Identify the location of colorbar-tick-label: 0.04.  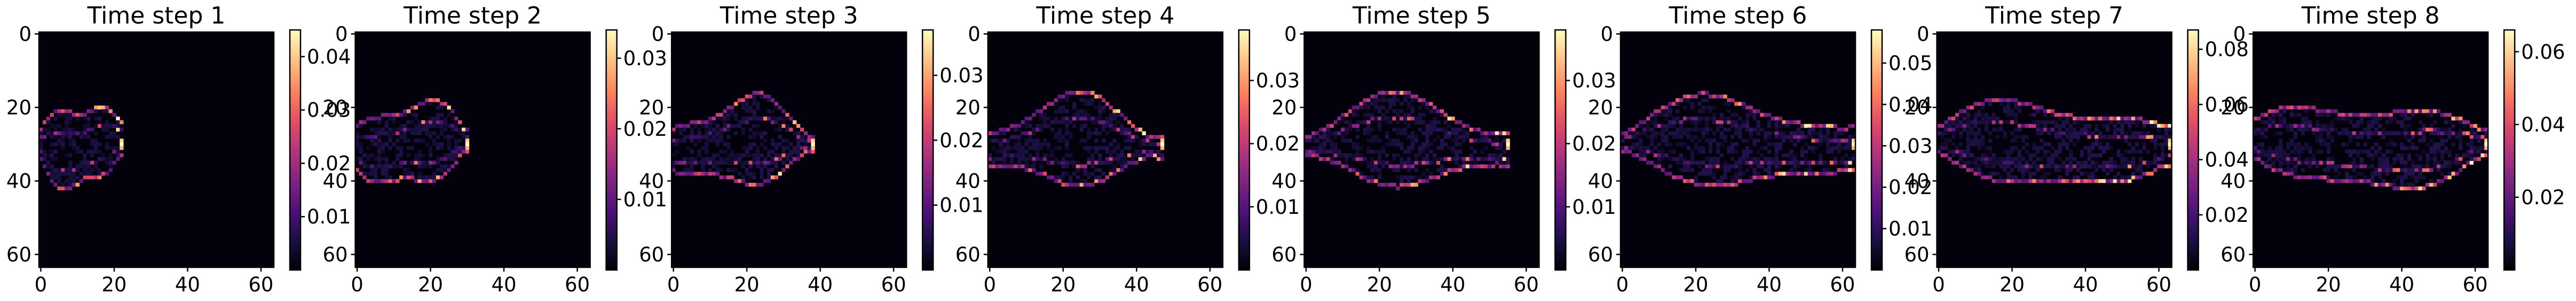
(329, 56).